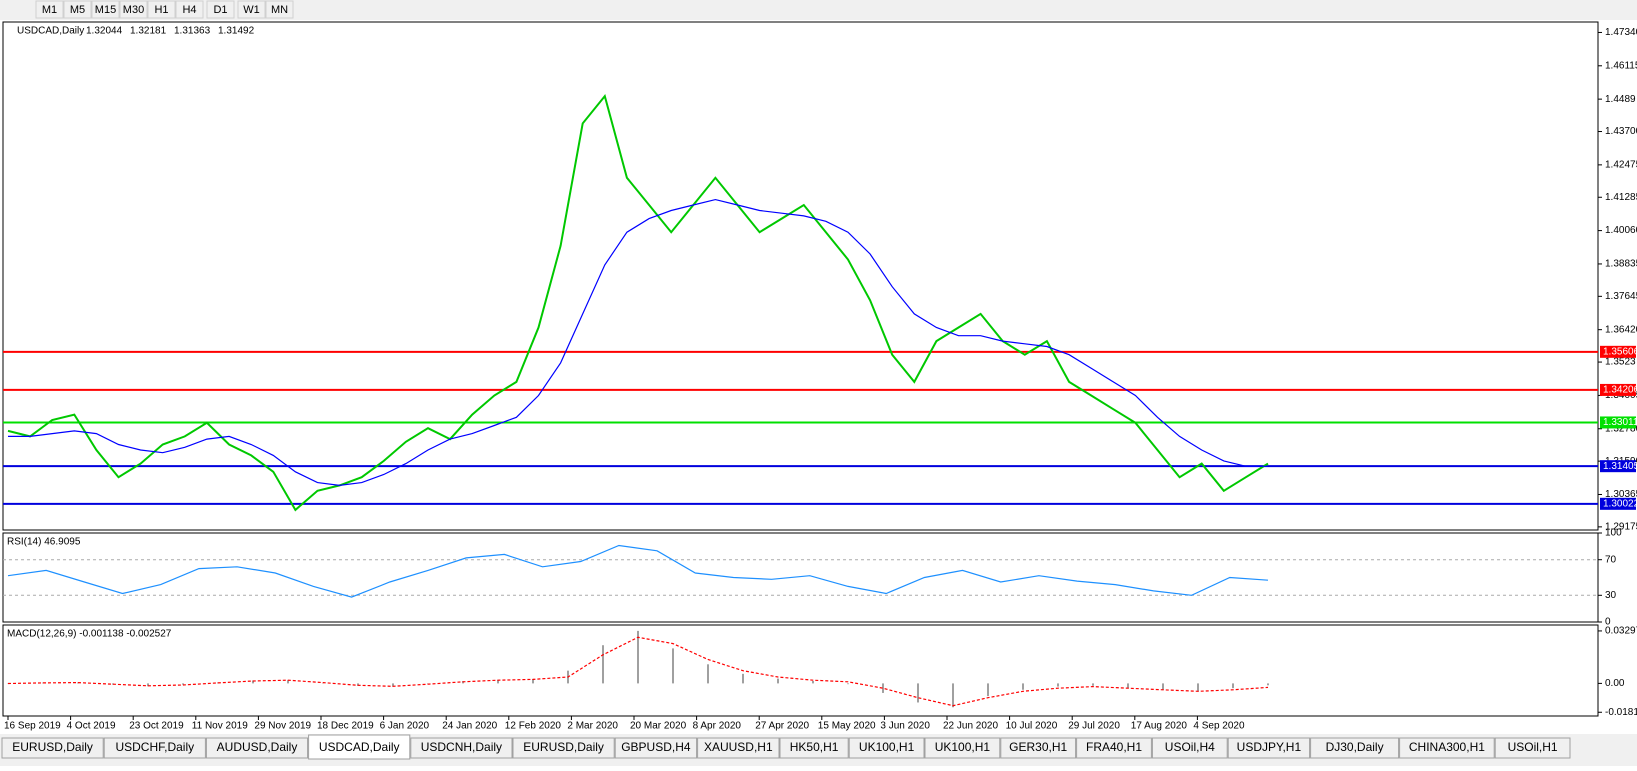 This screenshot has width=1637, height=771. What do you see at coordinates (1159, 726) in the screenshot?
I see `x-tick-label: 17 Aug 2020` at bounding box center [1159, 726].